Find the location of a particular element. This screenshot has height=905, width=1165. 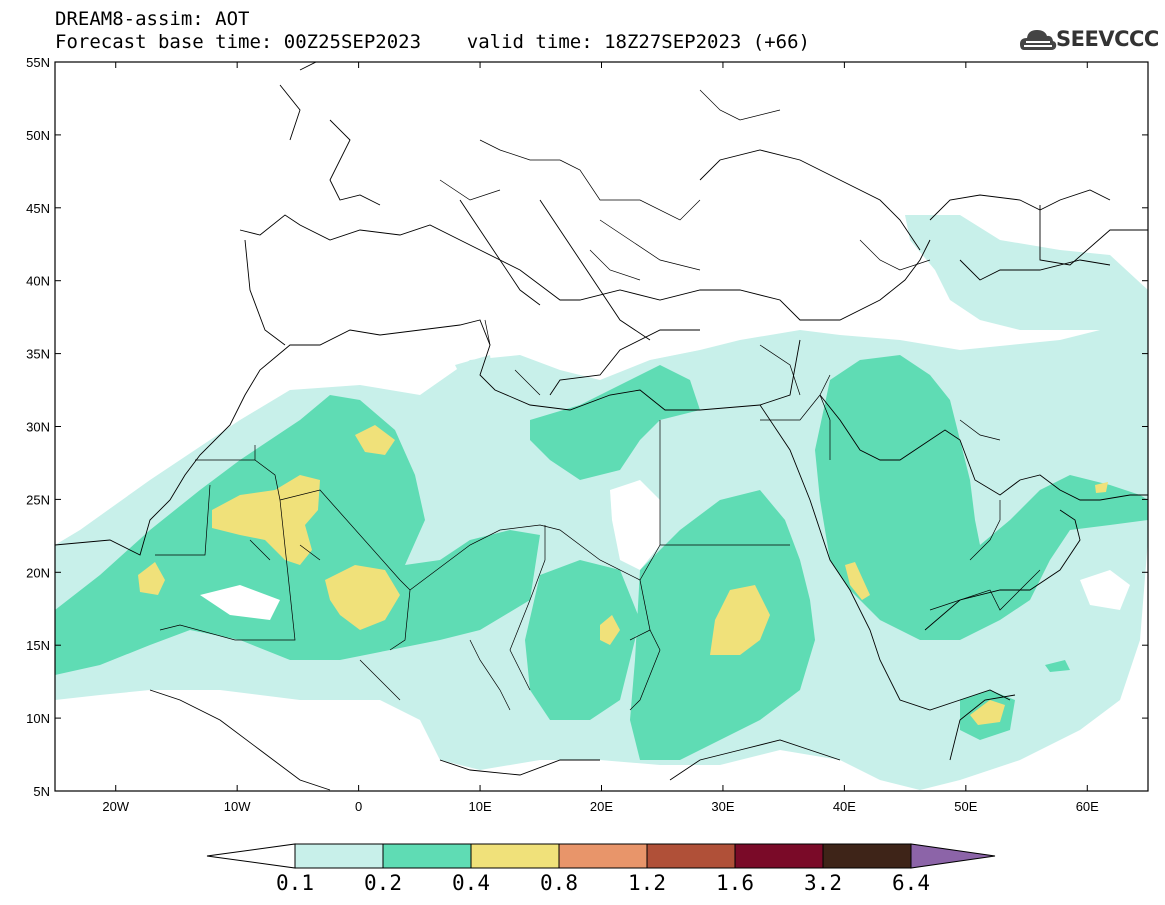

lon-label: 30E is located at coordinates (722, 806).